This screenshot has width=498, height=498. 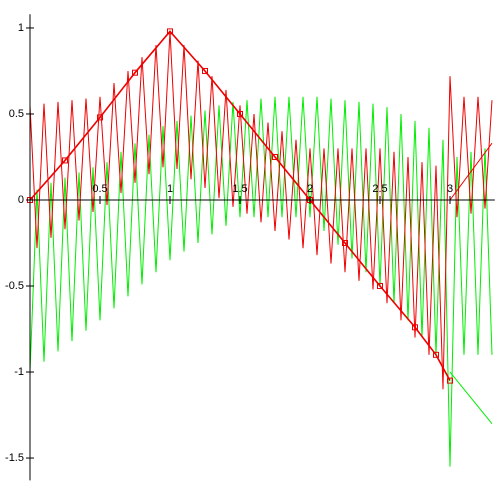 What do you see at coordinates (16, 114) in the screenshot?
I see `y-tick-label: 0.5` at bounding box center [16, 114].